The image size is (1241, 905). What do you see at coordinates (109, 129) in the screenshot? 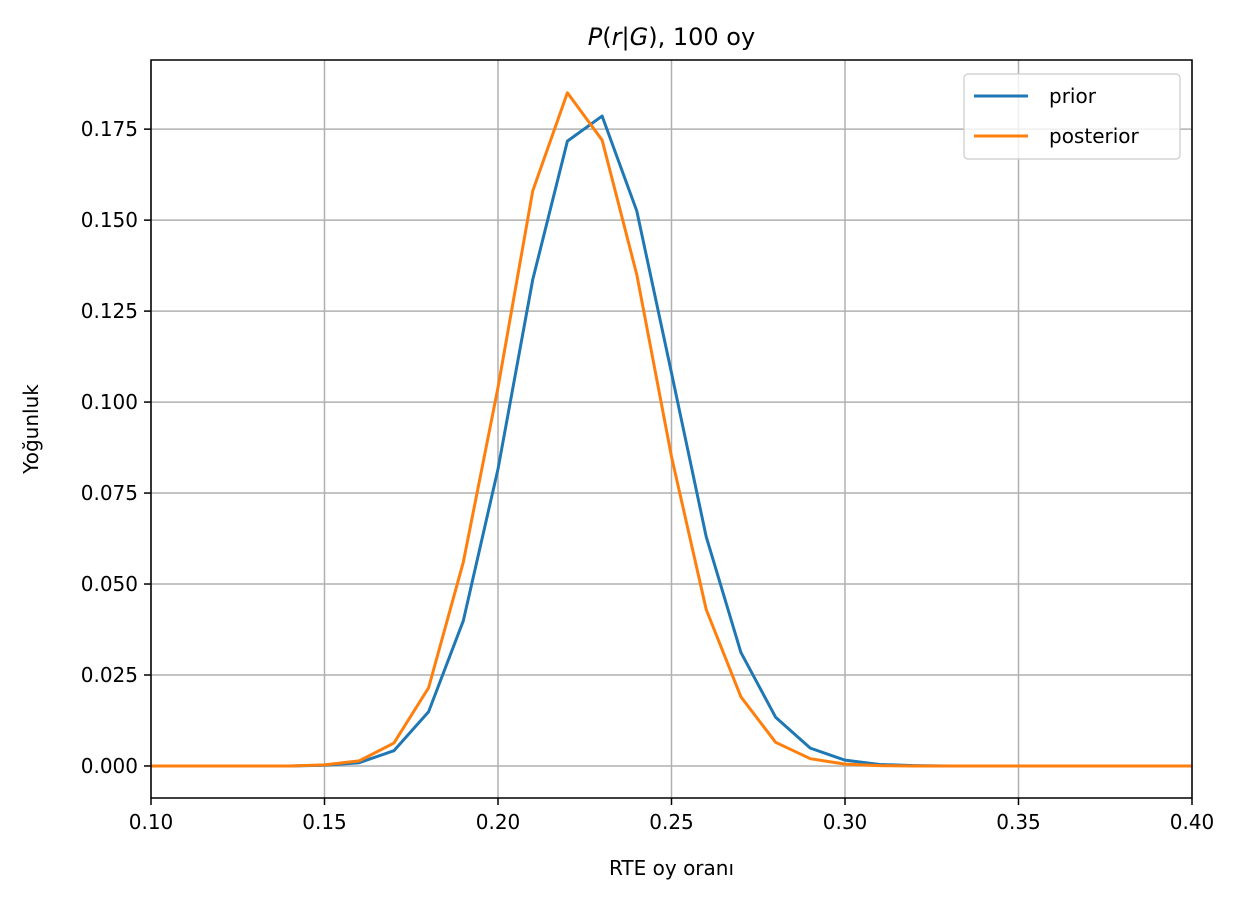
I see `y-tick-label: 0.175` at bounding box center [109, 129].